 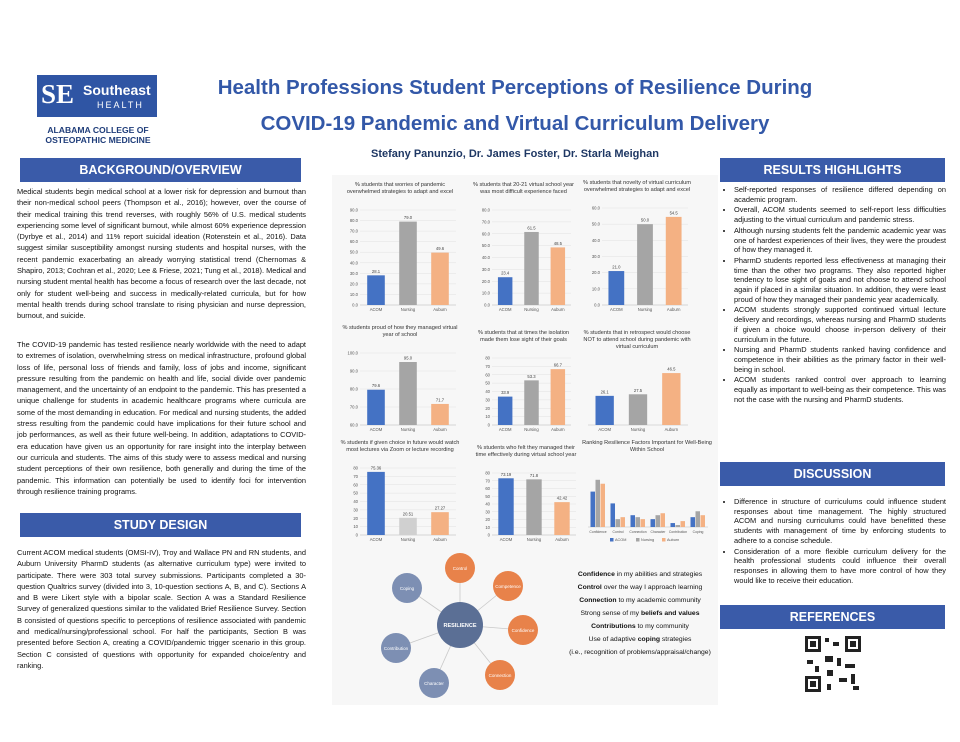 I want to click on value-label: 21.0, so click(x=616, y=267).